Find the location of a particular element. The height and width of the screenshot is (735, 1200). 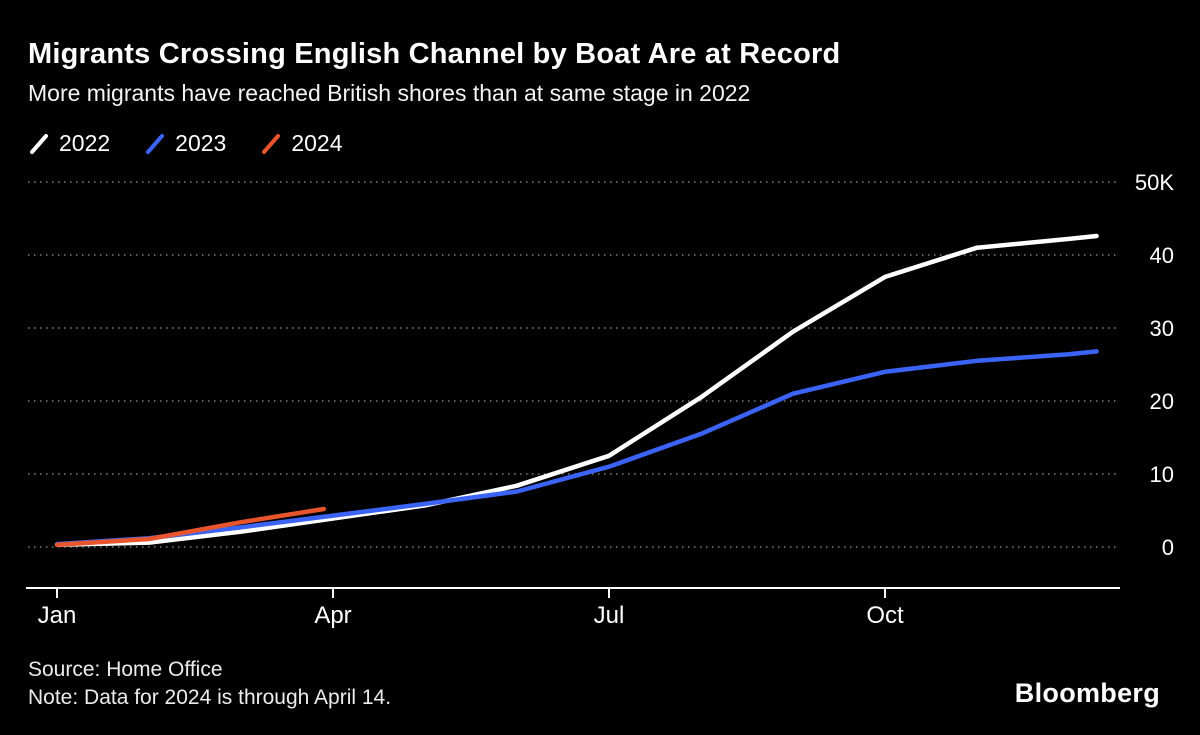

y-tick-label: 20 is located at coordinates (1162, 401).